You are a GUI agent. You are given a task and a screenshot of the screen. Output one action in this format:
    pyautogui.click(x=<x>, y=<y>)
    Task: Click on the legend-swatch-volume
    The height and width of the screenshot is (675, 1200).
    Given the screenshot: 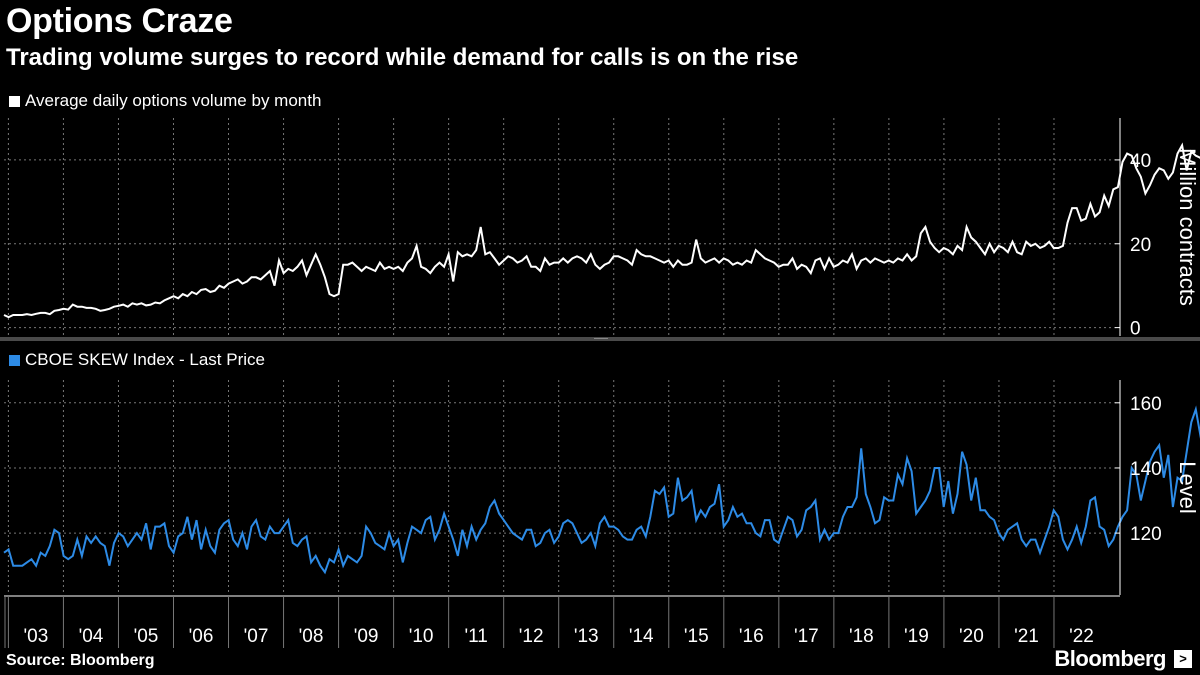 What is the action you would take?
    pyautogui.click(x=14, y=101)
    